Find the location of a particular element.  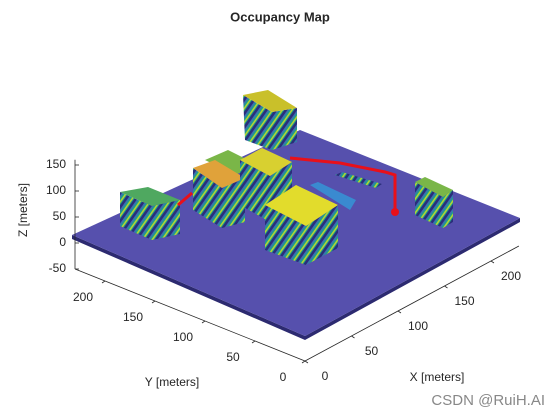

z-tick-label: 150 is located at coordinates (56, 164).